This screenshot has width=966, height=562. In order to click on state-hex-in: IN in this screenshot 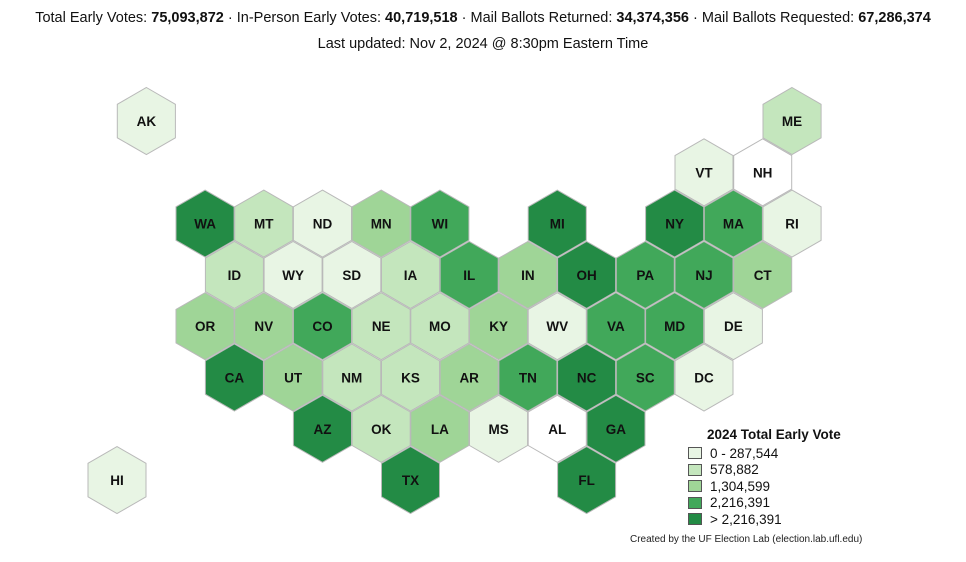, I will do `click(528, 274)`.